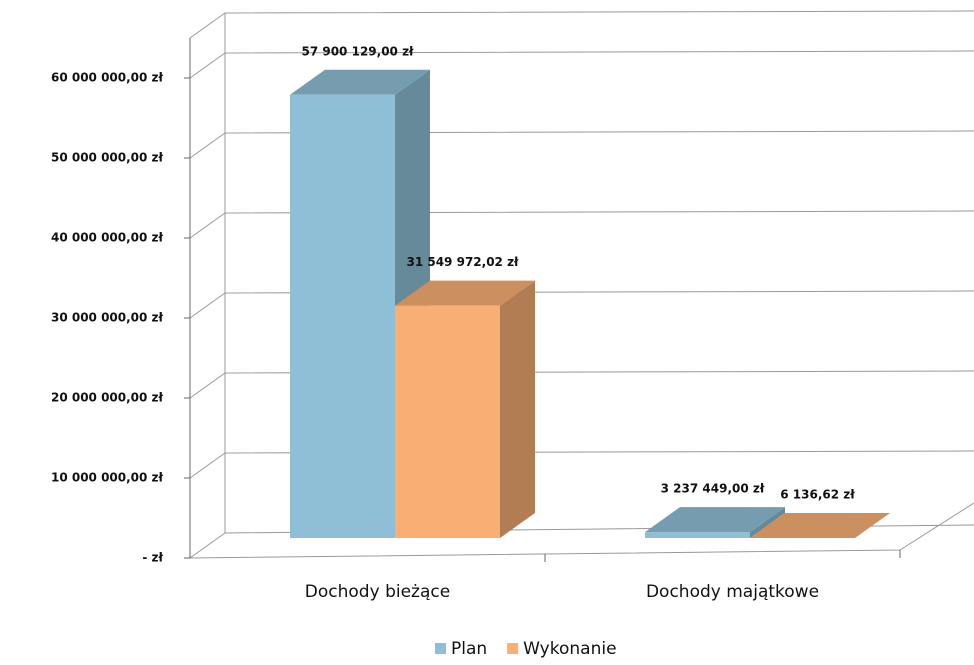 The height and width of the screenshot is (665, 974). Describe the element at coordinates (107, 478) in the screenshot. I see `y-tick-label: 10 000 000,00 zł` at that location.